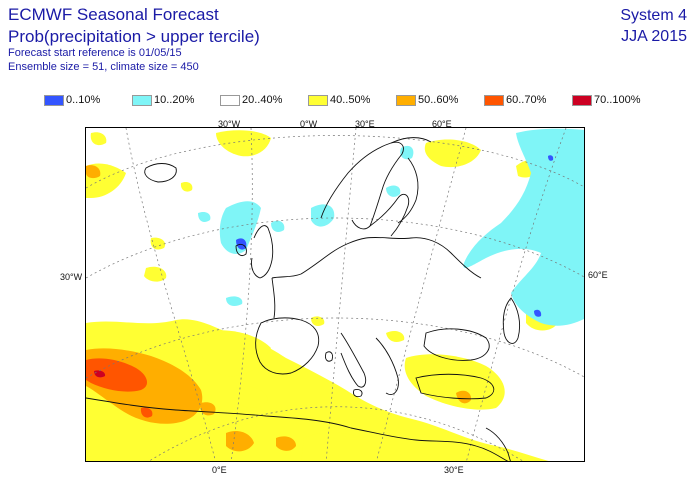  Describe the element at coordinates (442, 124) in the screenshot. I see `grid-label-top-60e: 60°E` at that location.